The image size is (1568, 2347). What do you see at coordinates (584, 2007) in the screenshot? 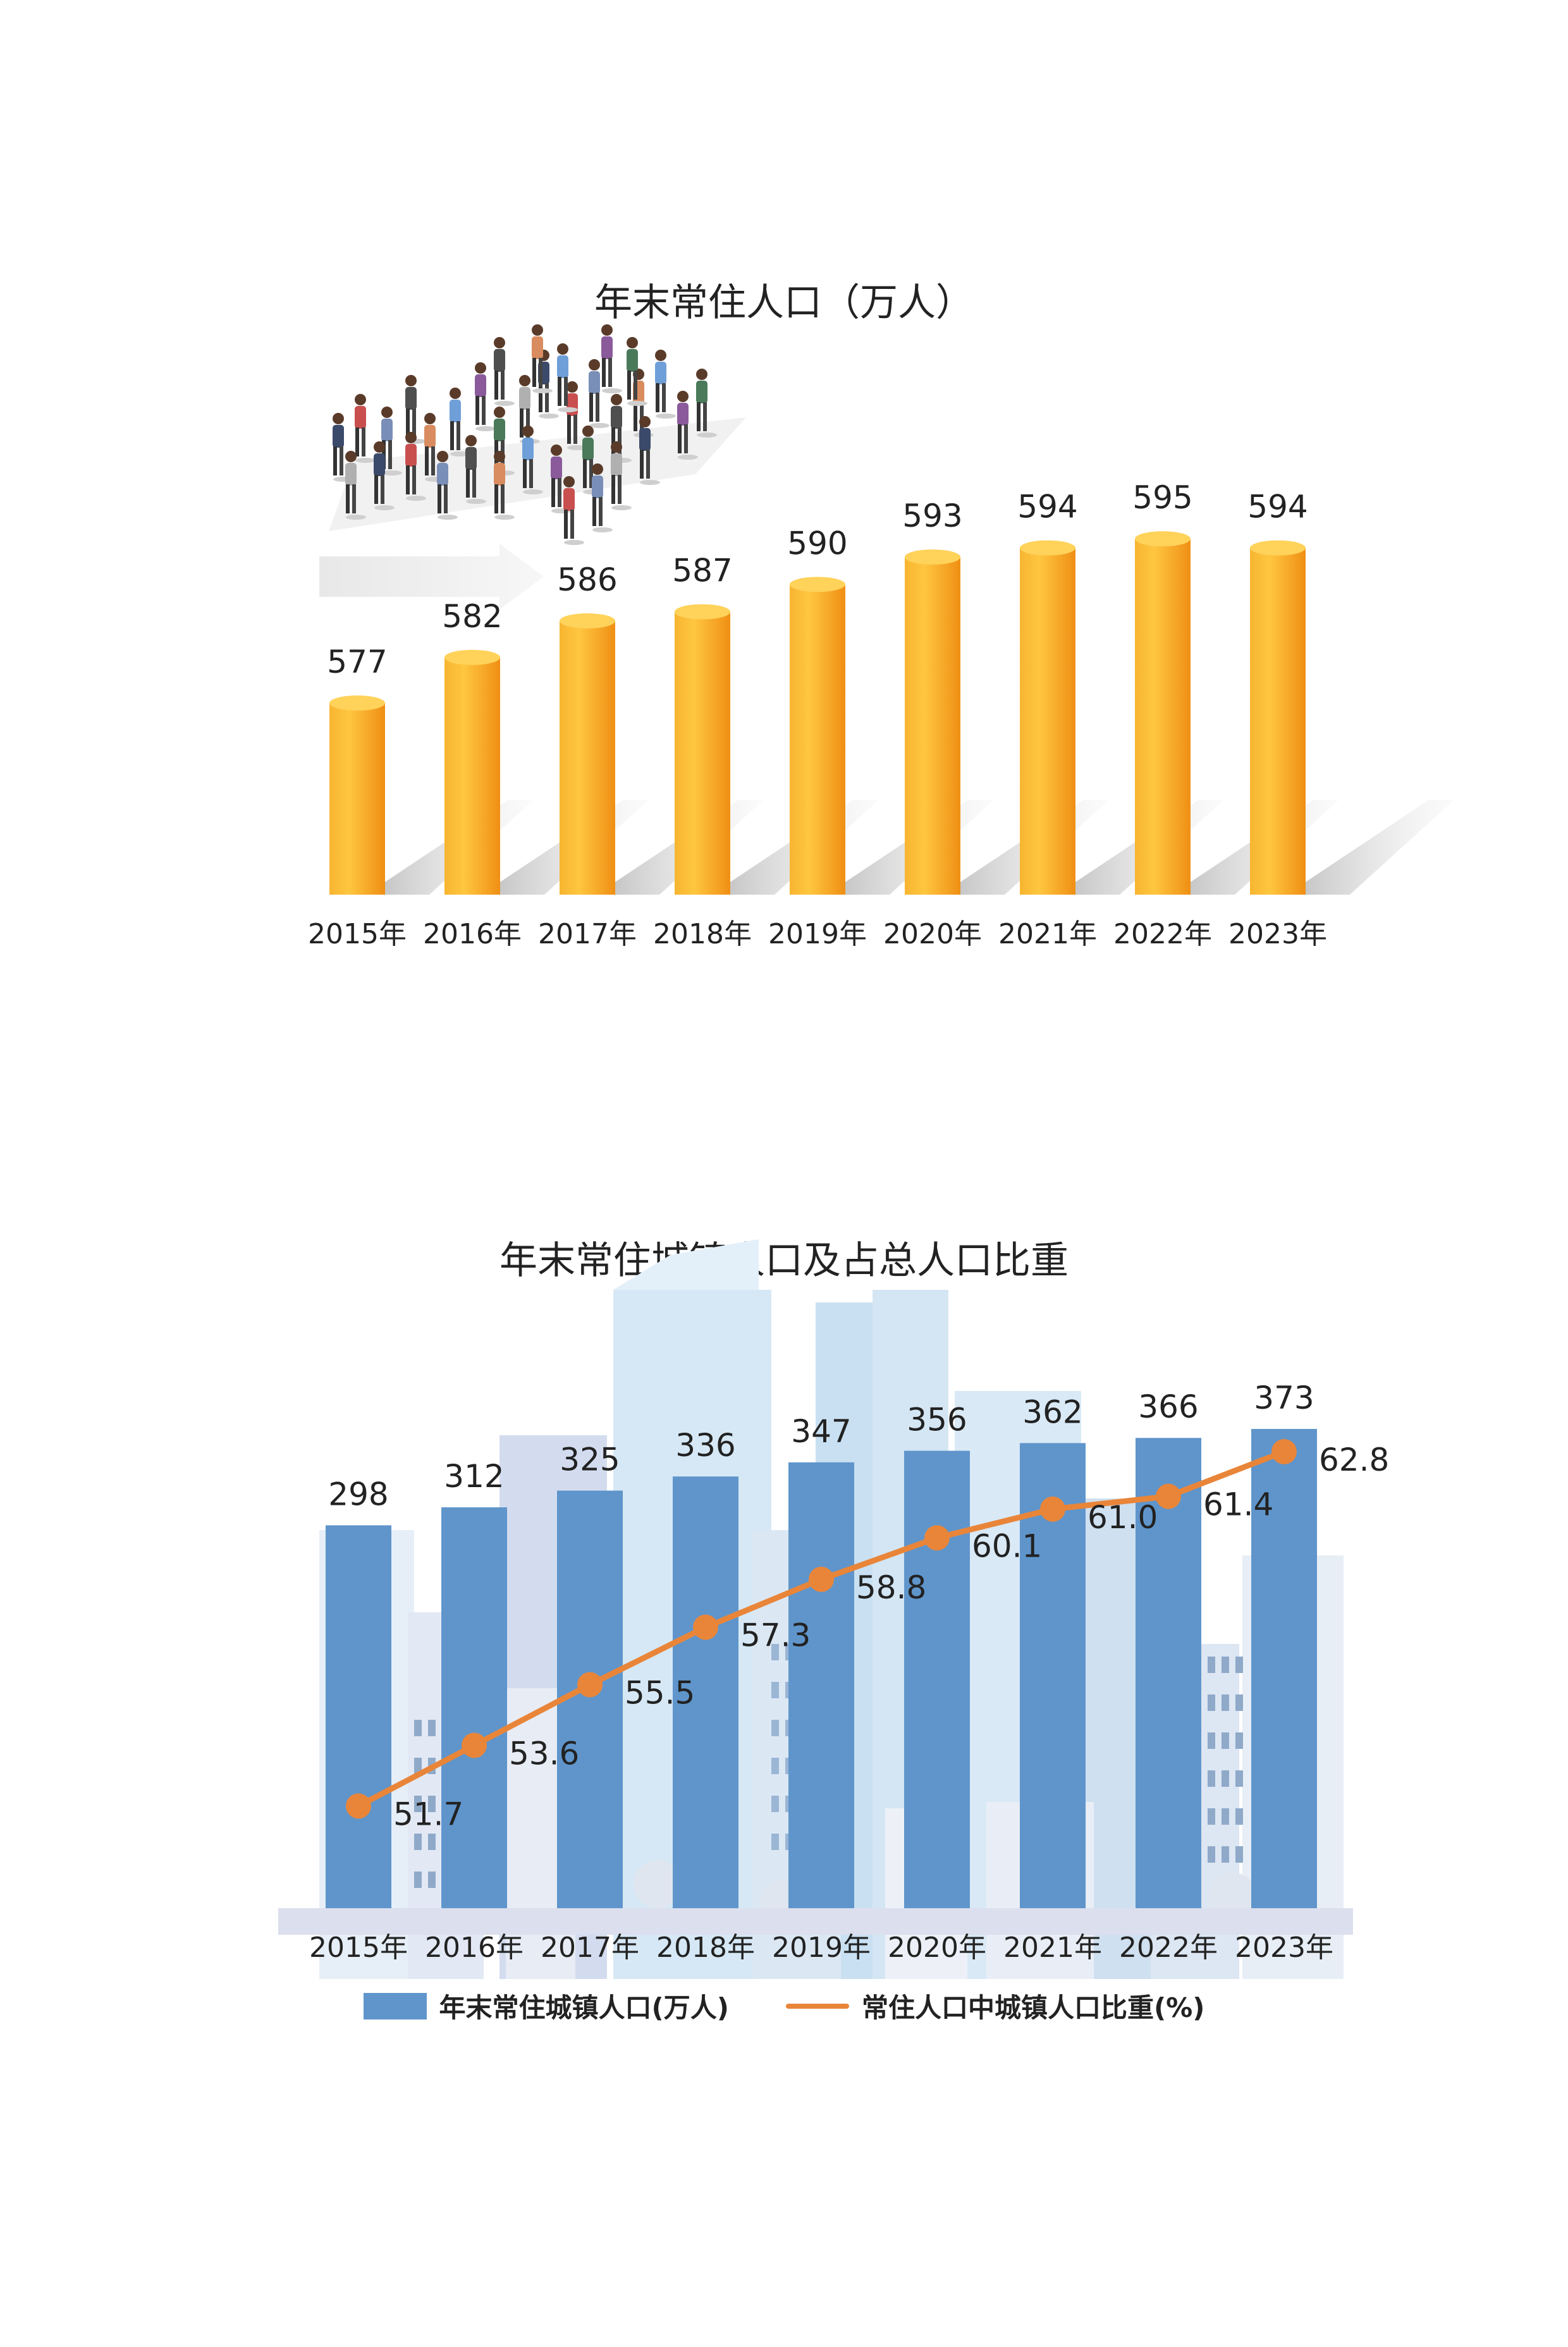
I see `legend-label-urban-population: 年末常住城镇人口(万人)` at bounding box center [584, 2007].